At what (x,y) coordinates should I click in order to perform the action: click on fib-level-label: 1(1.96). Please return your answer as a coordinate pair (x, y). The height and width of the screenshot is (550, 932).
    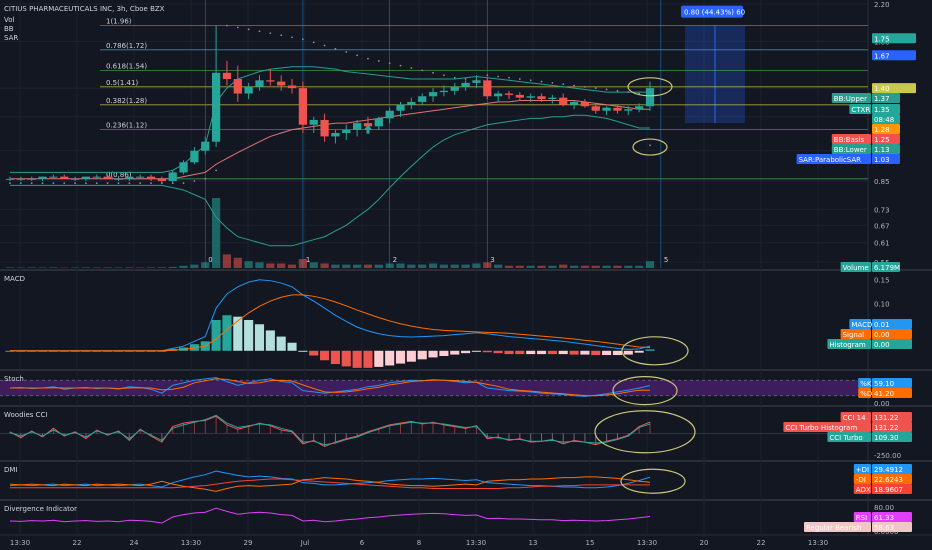
    Looking at the image, I should click on (119, 21).